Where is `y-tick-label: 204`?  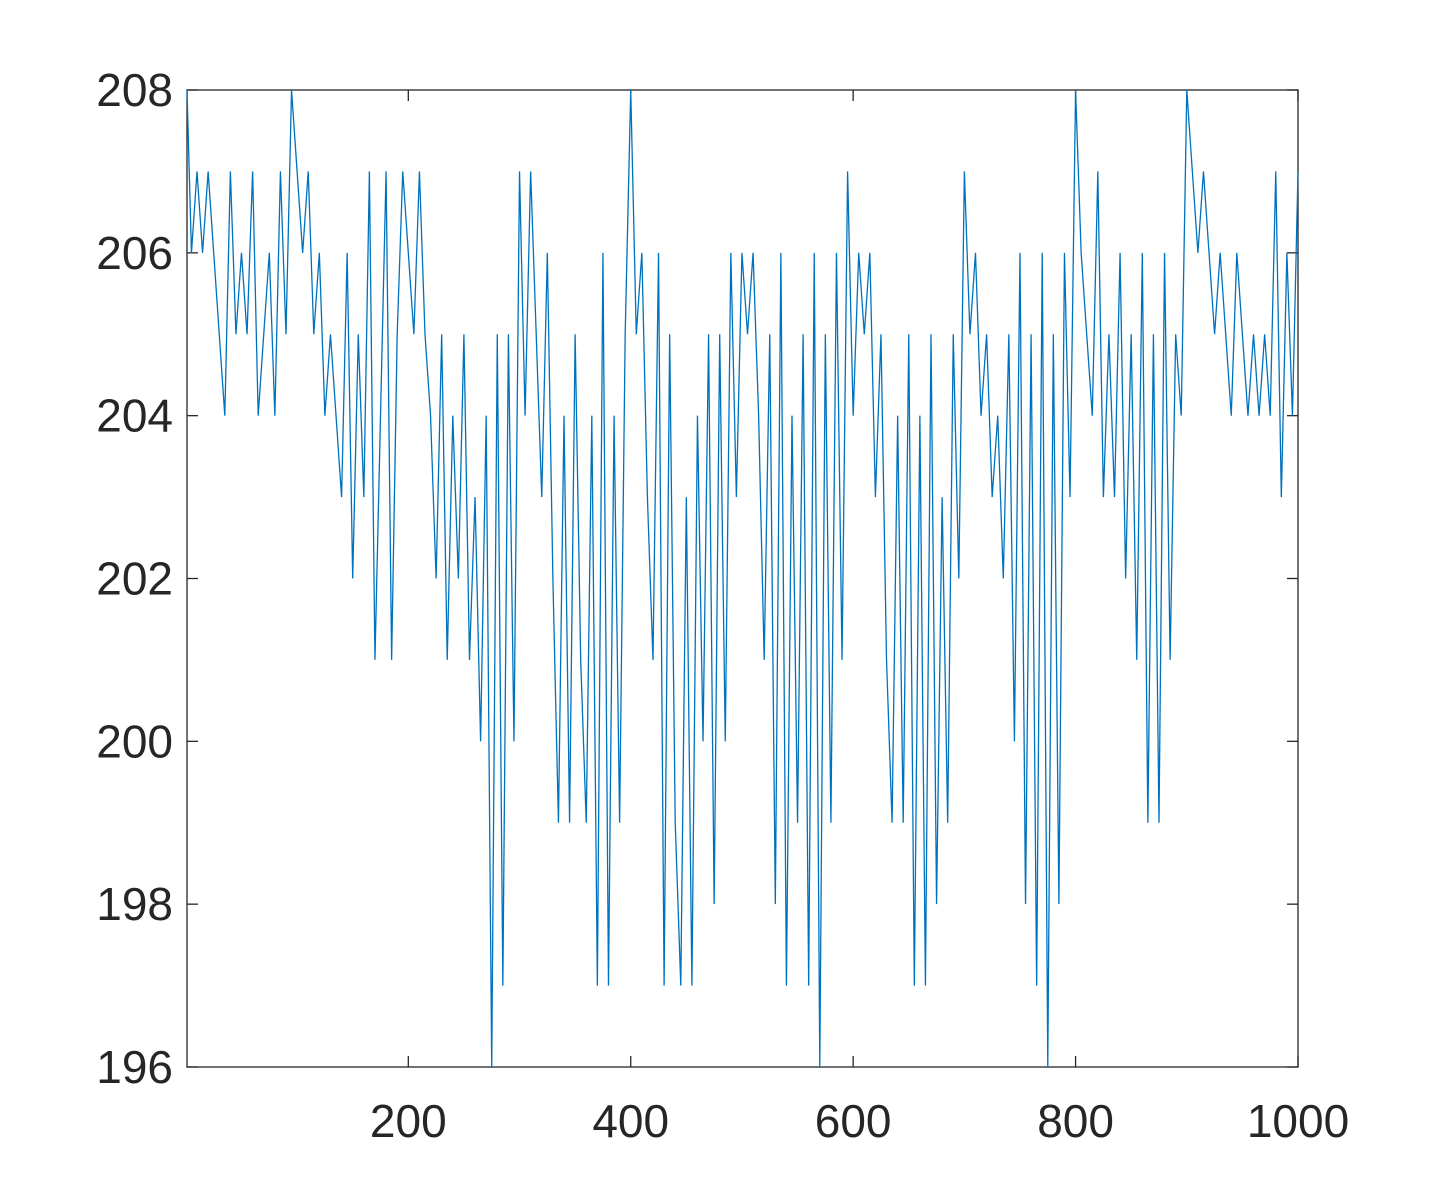
y-tick-label: 204 is located at coordinates (134, 416).